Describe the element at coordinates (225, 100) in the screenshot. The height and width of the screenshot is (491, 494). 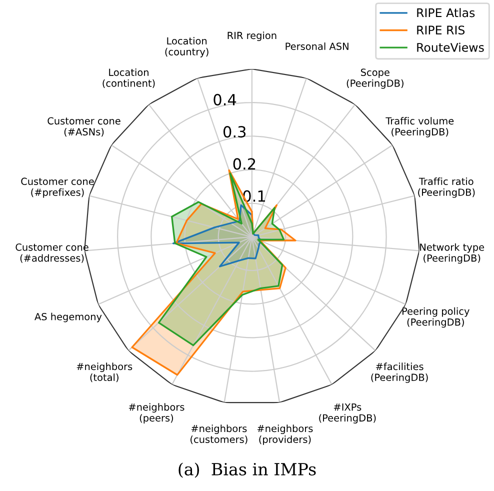
I see `y-tick-label: 0.4` at that location.